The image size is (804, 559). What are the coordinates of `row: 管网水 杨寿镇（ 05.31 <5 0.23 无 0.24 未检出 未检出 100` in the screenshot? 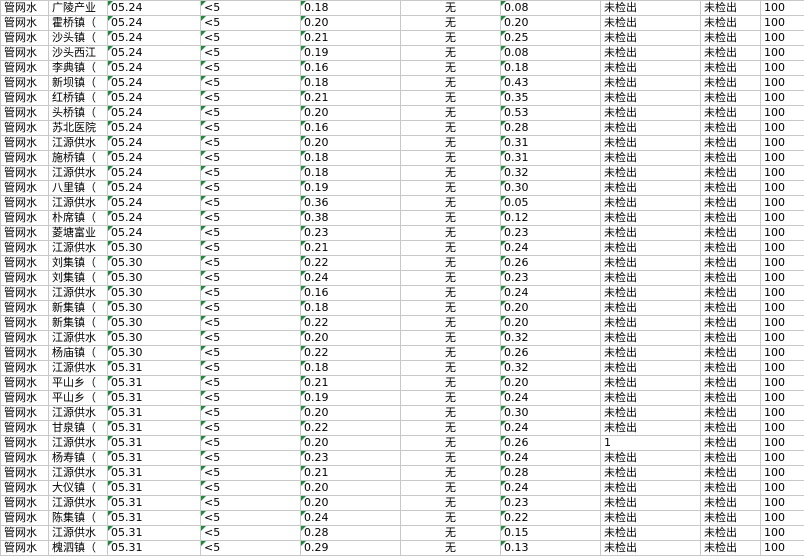 It's located at (402, 458).